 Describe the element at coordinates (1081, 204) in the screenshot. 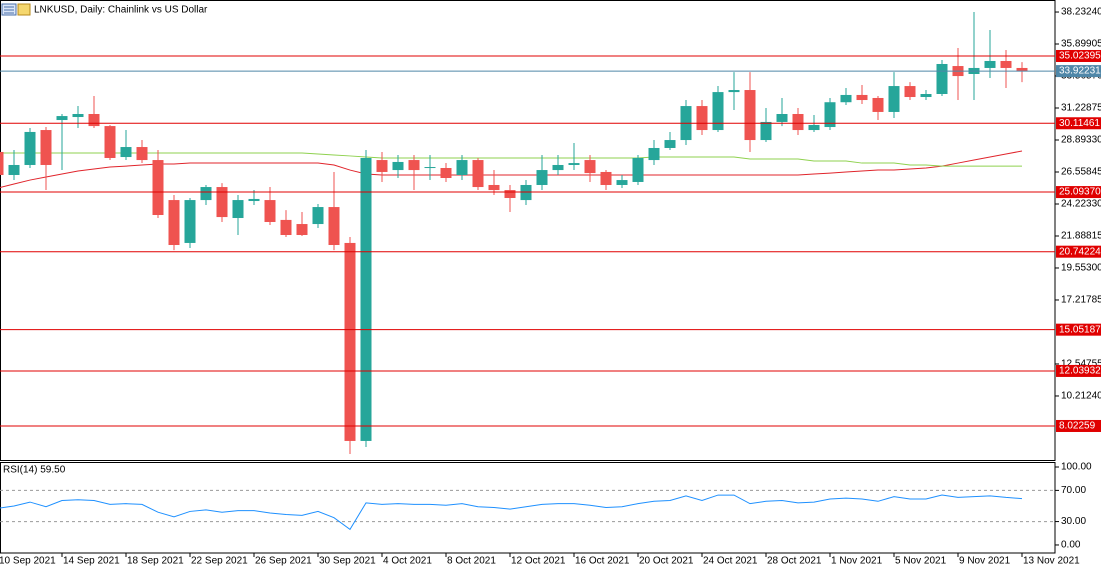

I see `y-tick-label: 24.22330` at that location.